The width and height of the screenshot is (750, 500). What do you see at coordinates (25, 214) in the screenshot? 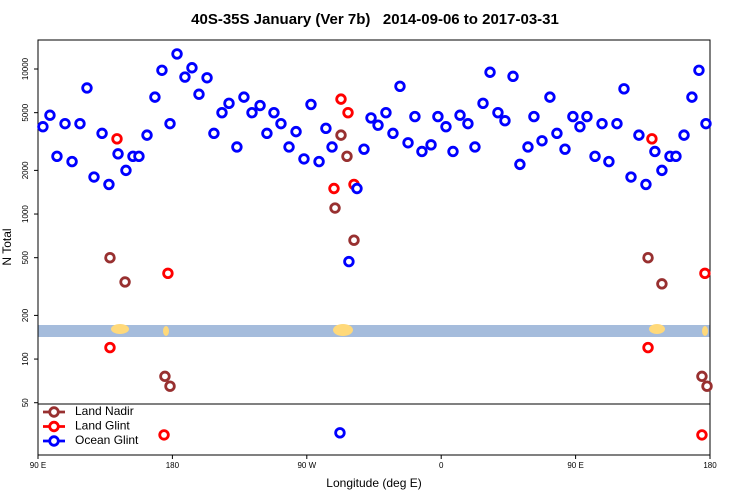
I see `y-tick-label: 1000` at bounding box center [25, 214].